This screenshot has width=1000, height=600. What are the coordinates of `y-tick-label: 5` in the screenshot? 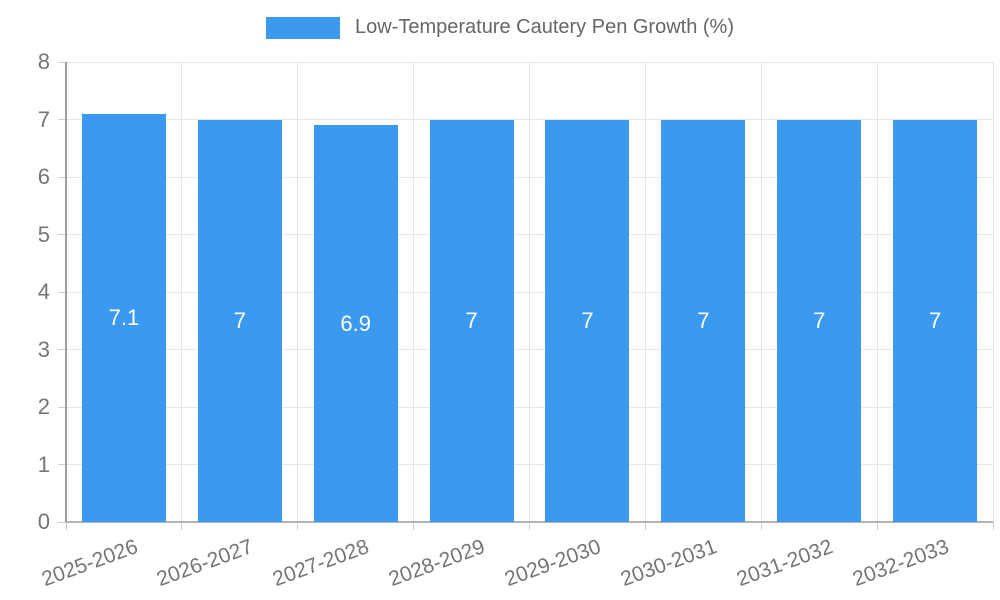 It's located at (43, 234).